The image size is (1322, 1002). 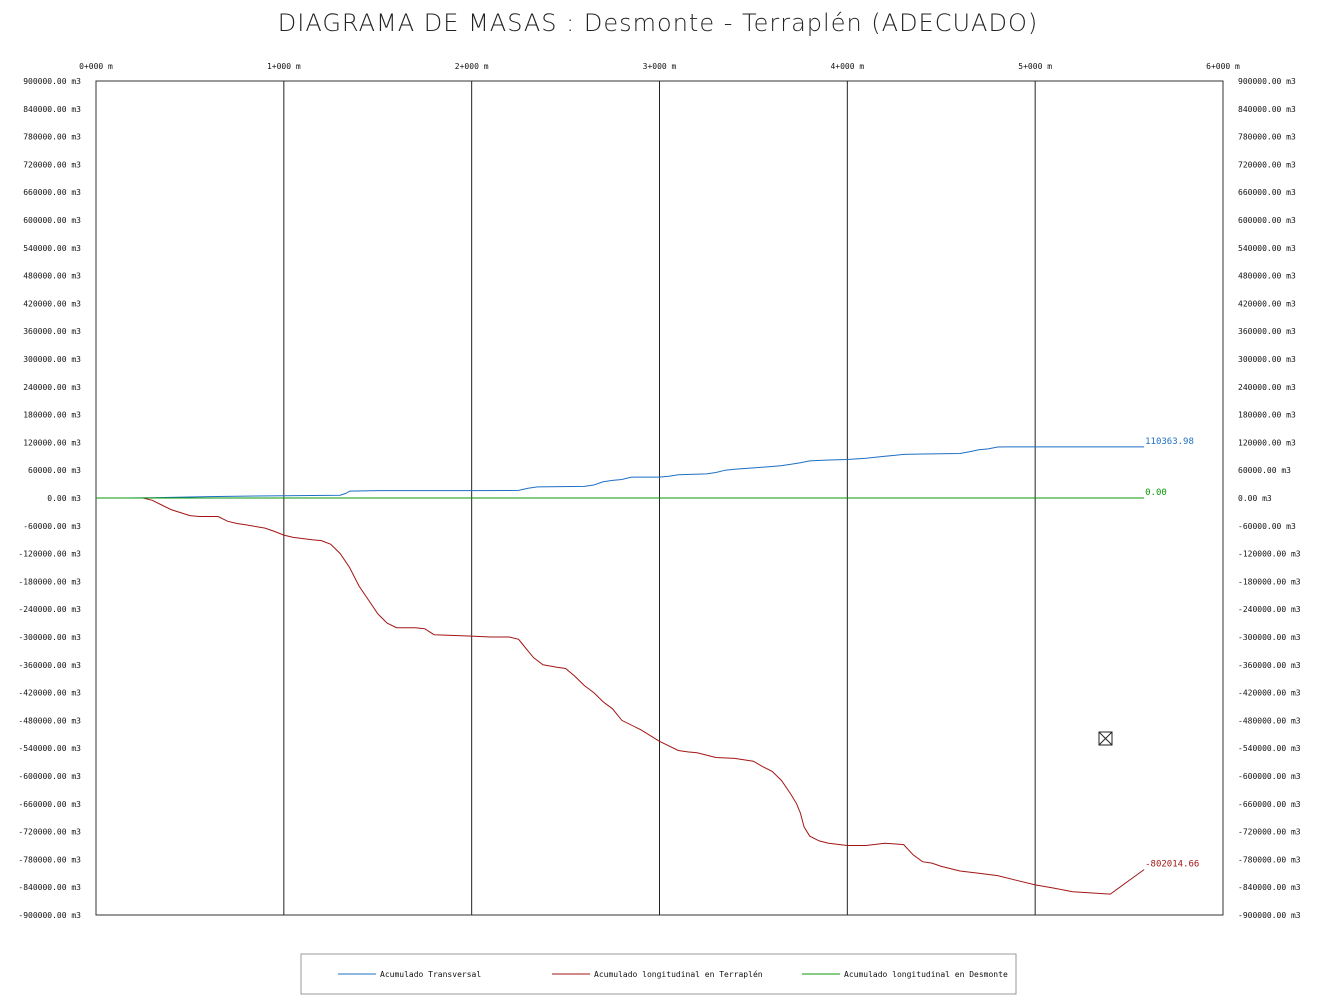 What do you see at coordinates (49, 665) in the screenshot?
I see `y-tick-label-left: -360000.00 m3` at bounding box center [49, 665].